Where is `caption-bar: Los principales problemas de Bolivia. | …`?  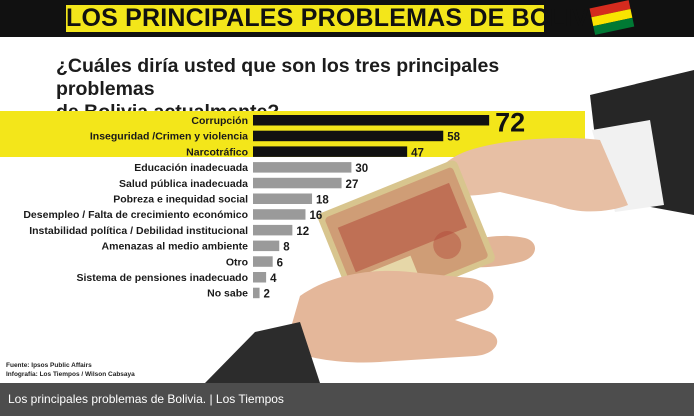 caption-bar: Los principales problemas de Bolivia. | … is located at coordinates (347, 399).